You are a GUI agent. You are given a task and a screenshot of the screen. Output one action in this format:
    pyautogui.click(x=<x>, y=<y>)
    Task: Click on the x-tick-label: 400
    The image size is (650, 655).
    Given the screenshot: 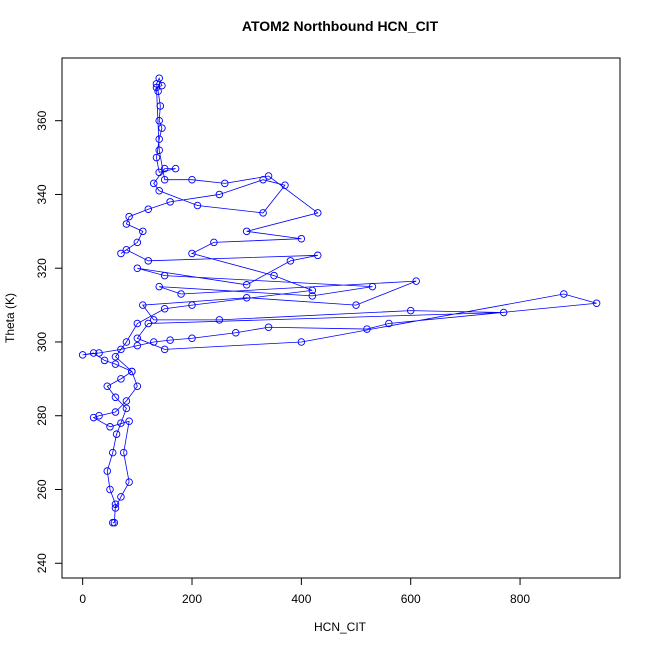 What is the action you would take?
    pyautogui.click(x=301, y=599)
    